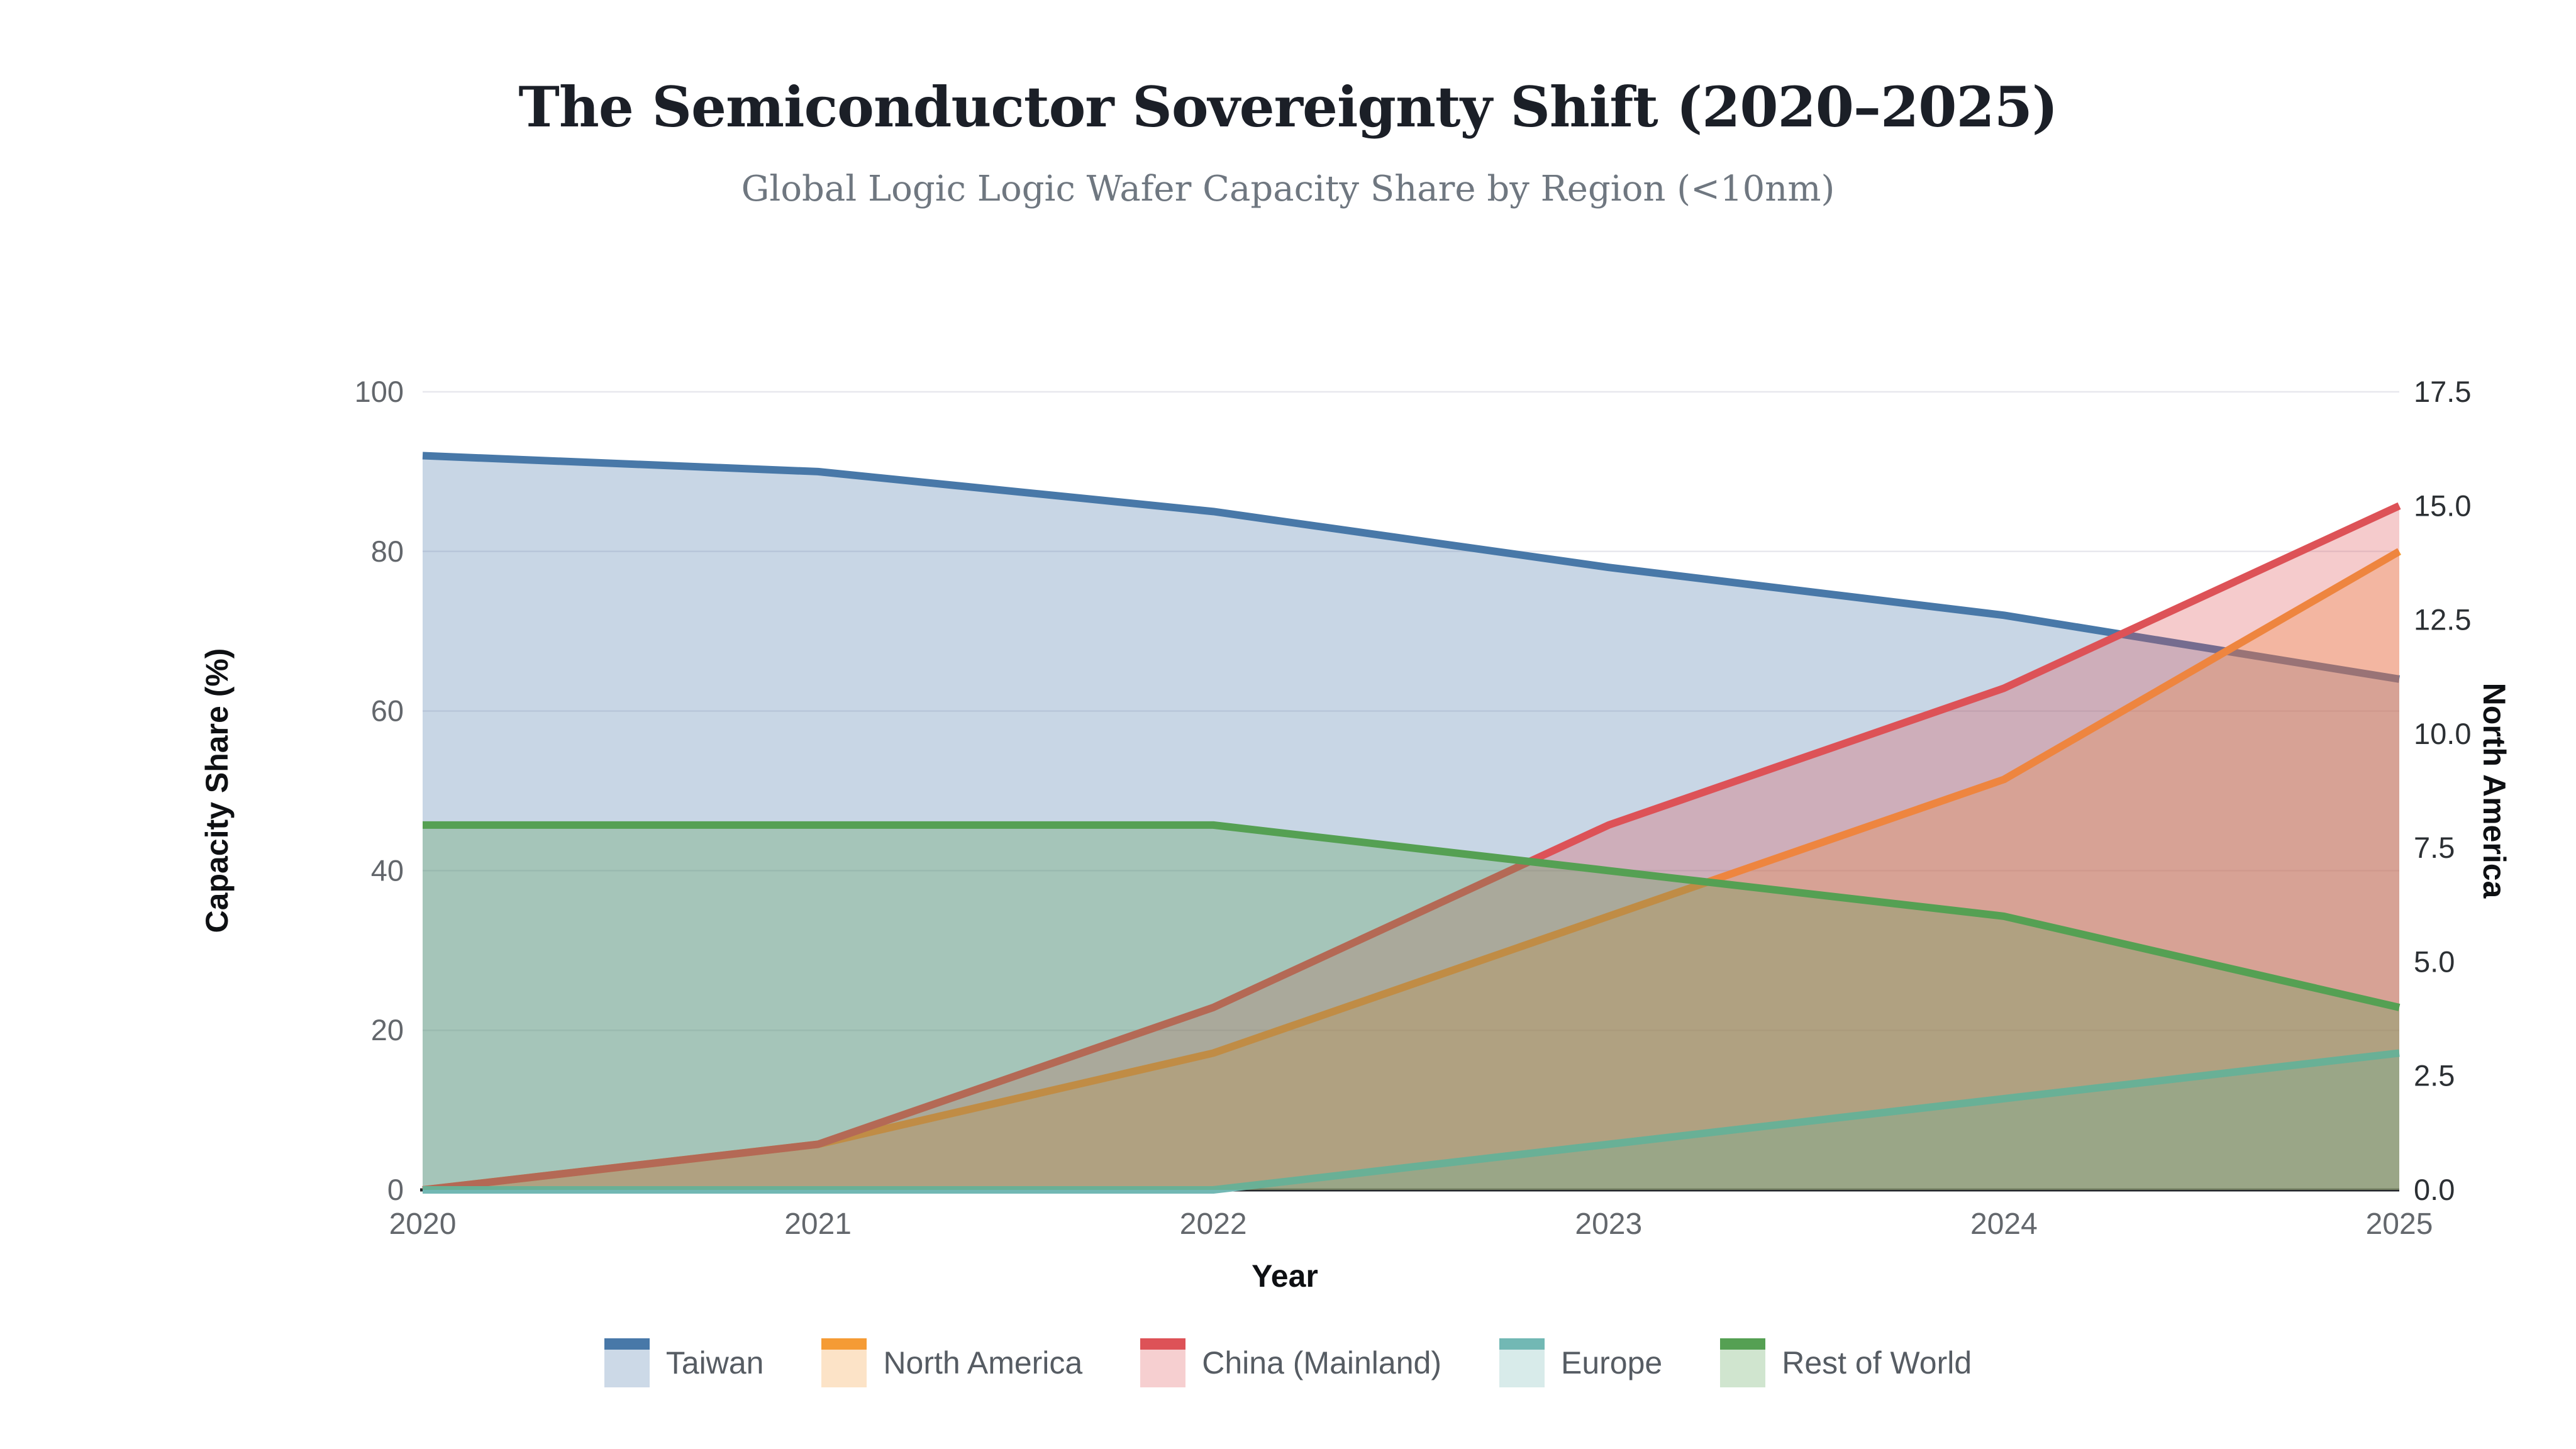  What do you see at coordinates (387, 870) in the screenshot?
I see `svg-text: 40` at bounding box center [387, 870].